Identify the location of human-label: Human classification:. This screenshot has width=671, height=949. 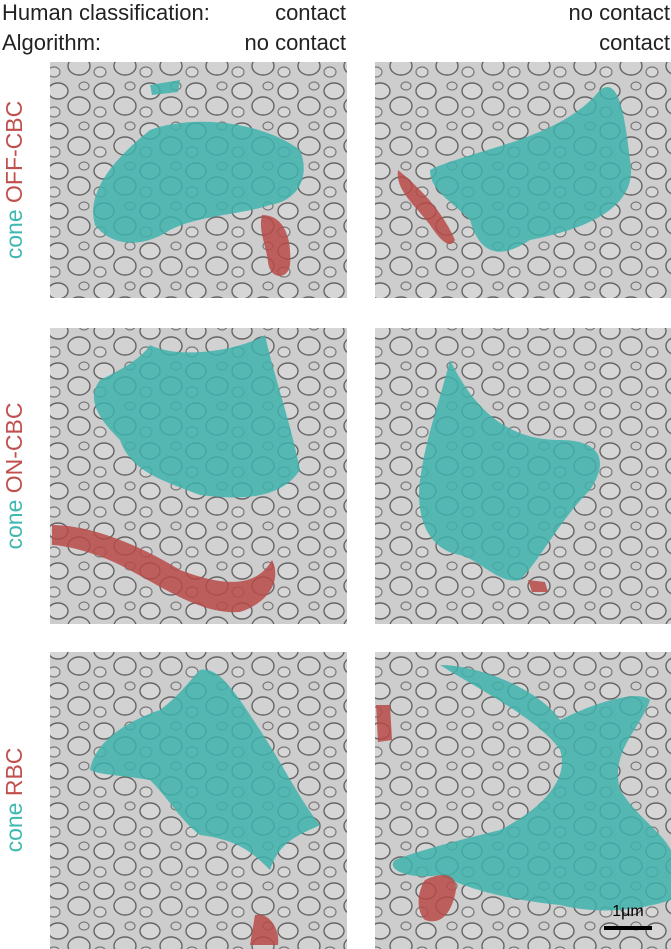
(106, 12).